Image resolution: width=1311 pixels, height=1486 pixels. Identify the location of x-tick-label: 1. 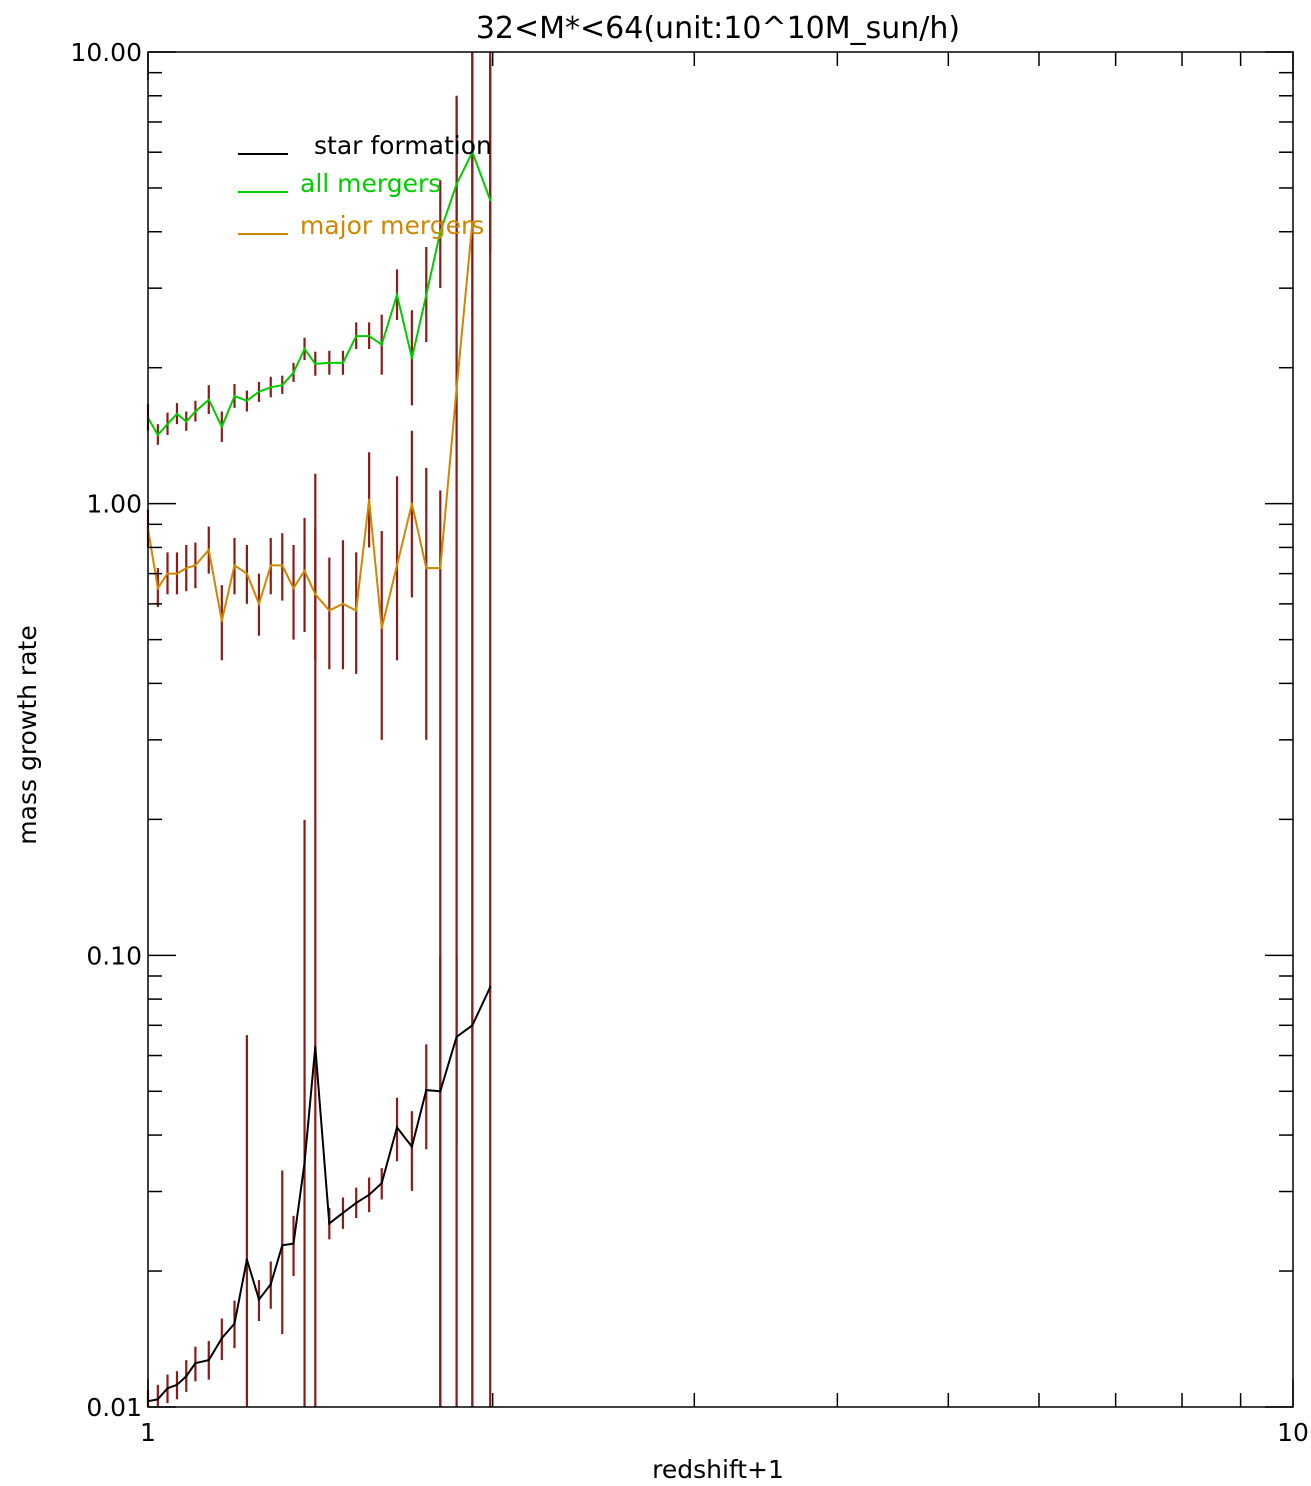
(148, 1432).